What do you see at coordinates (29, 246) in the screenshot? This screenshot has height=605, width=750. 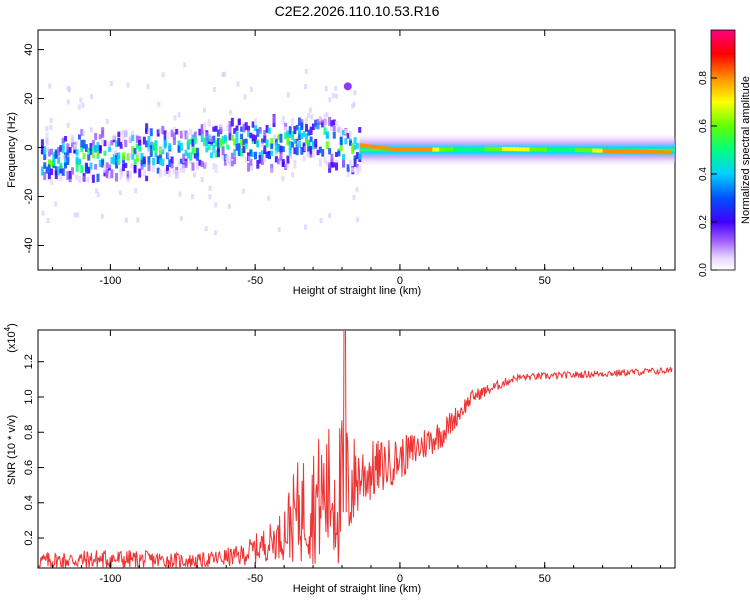 I see `y-tick-label: -40` at bounding box center [29, 246].